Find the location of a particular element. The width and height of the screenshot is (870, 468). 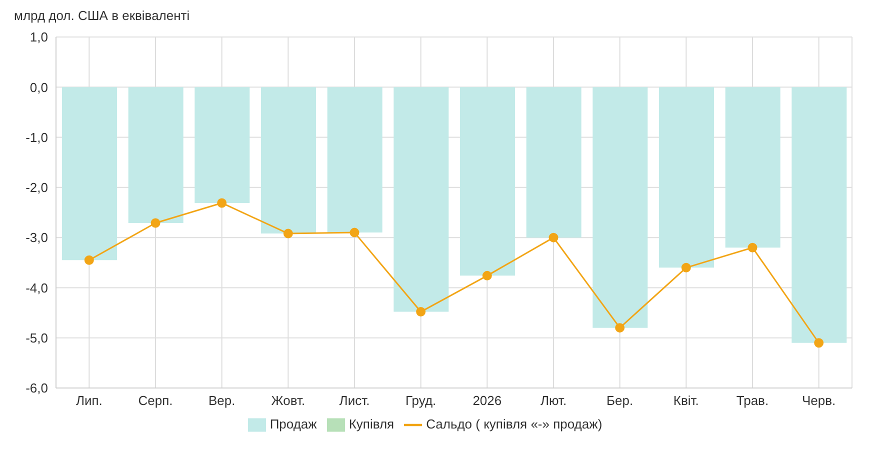

y-tick-label: 1,0 is located at coordinates (39, 37).